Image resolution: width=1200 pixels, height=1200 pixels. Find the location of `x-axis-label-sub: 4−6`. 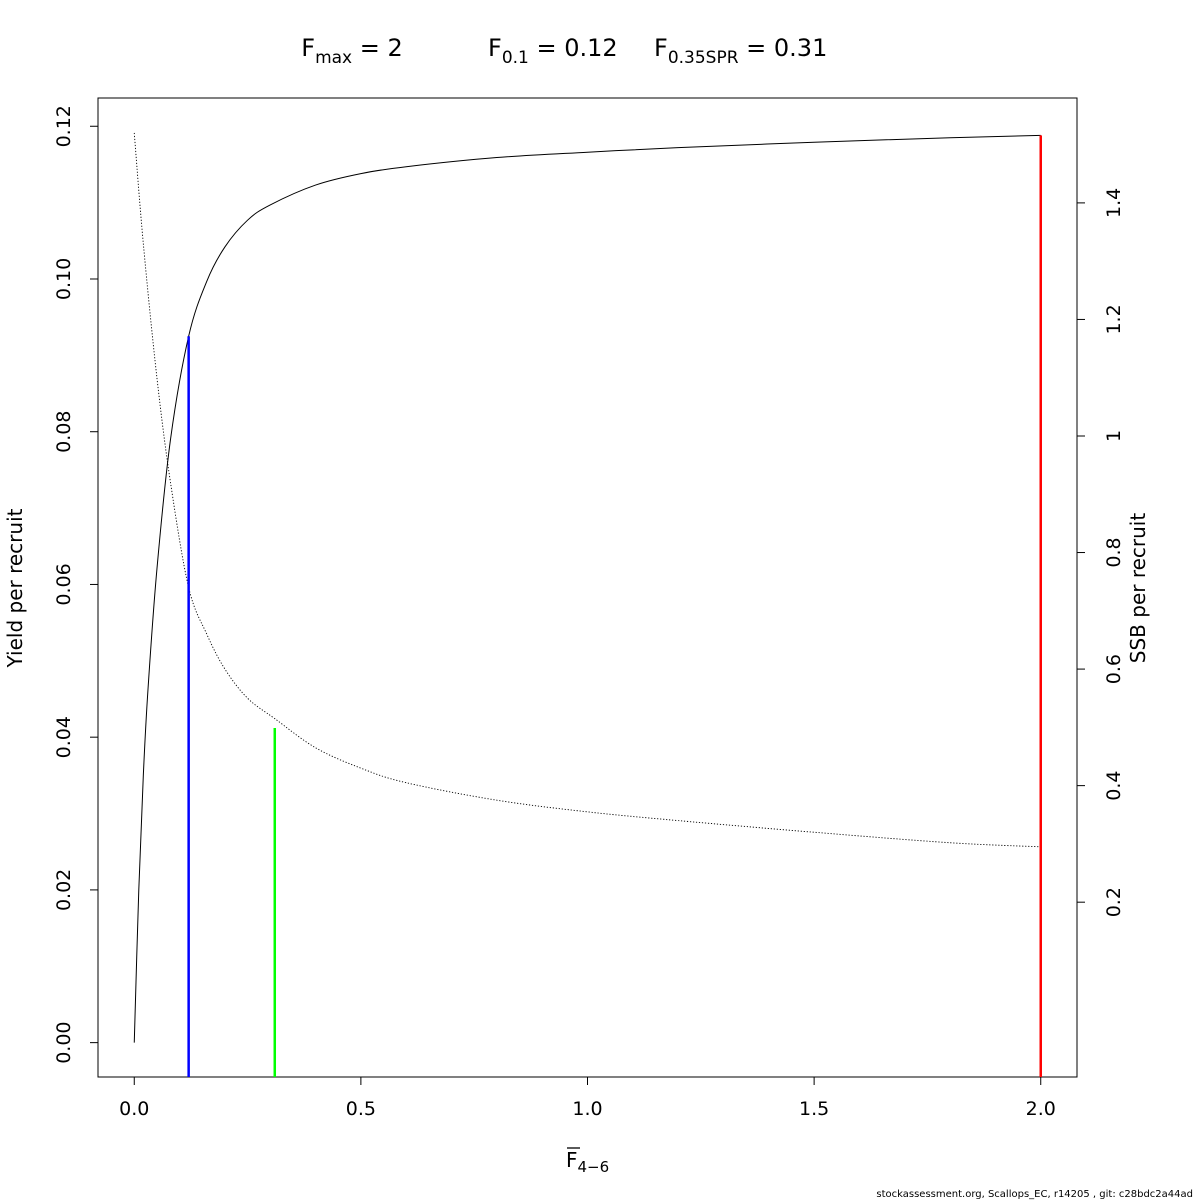

x-axis-label-sub: 4−6 is located at coordinates (594, 1167).